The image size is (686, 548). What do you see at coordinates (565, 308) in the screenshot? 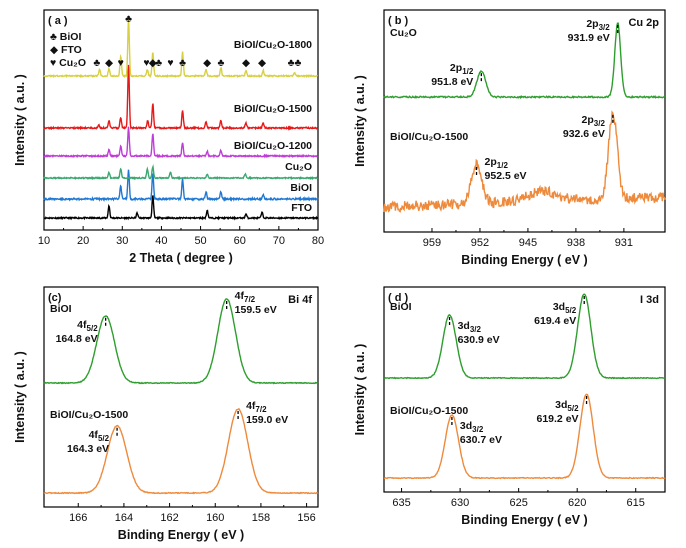
I see `peak-orbital-label: 3d5/2` at bounding box center [565, 308].